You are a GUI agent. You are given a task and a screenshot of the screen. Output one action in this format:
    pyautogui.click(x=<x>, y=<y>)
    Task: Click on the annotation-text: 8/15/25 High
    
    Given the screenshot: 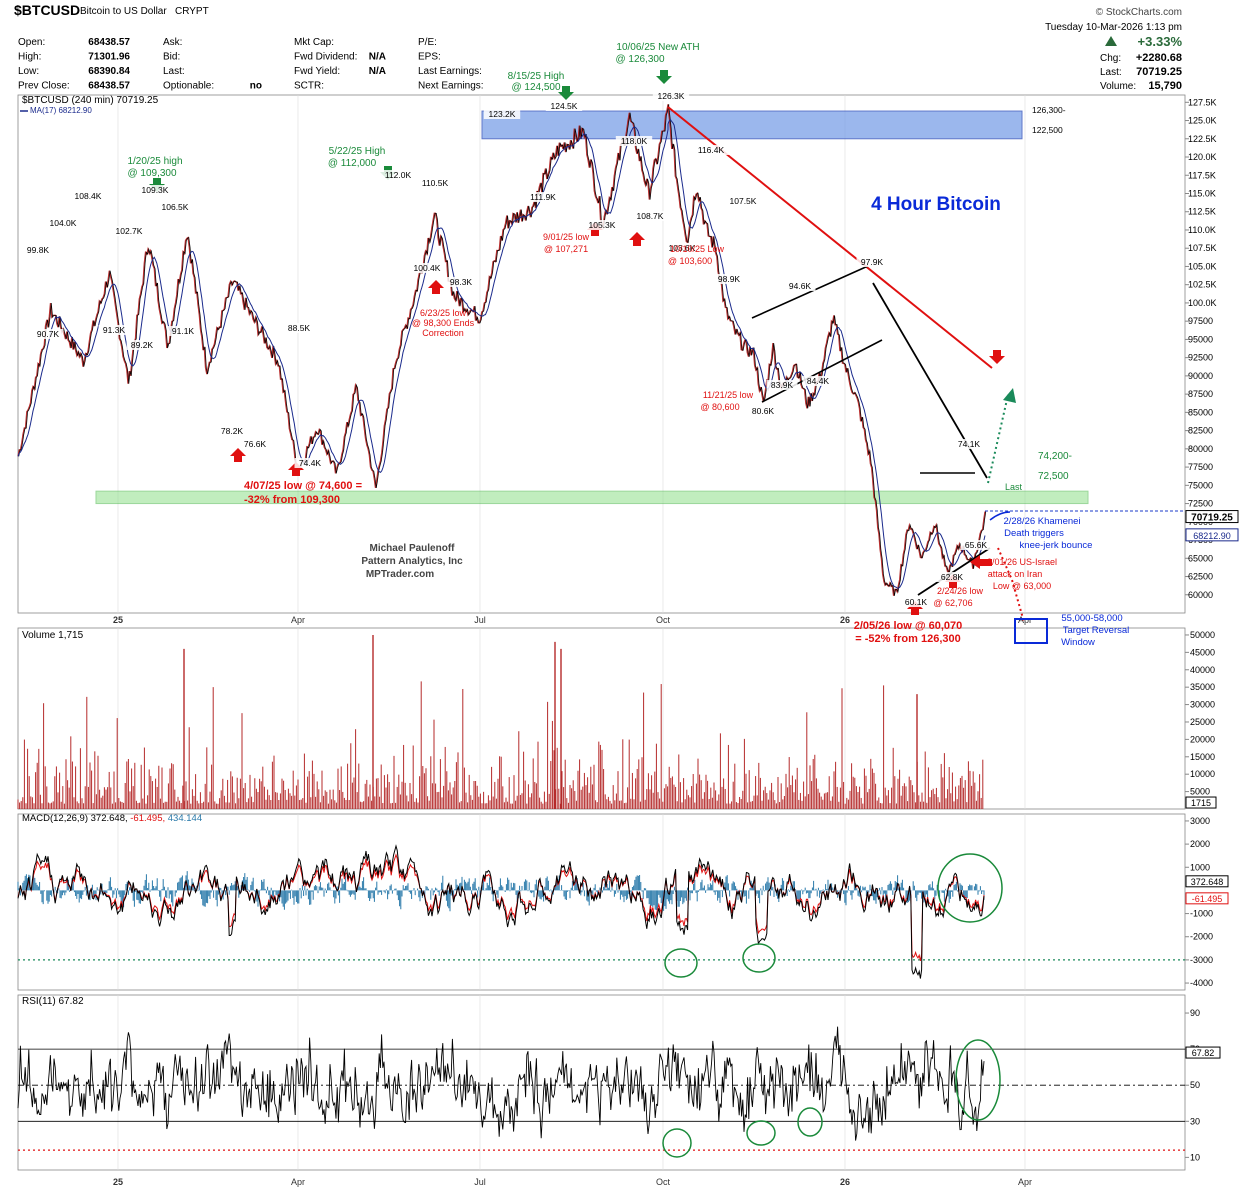 What is the action you would take?
    pyautogui.click(x=536, y=76)
    